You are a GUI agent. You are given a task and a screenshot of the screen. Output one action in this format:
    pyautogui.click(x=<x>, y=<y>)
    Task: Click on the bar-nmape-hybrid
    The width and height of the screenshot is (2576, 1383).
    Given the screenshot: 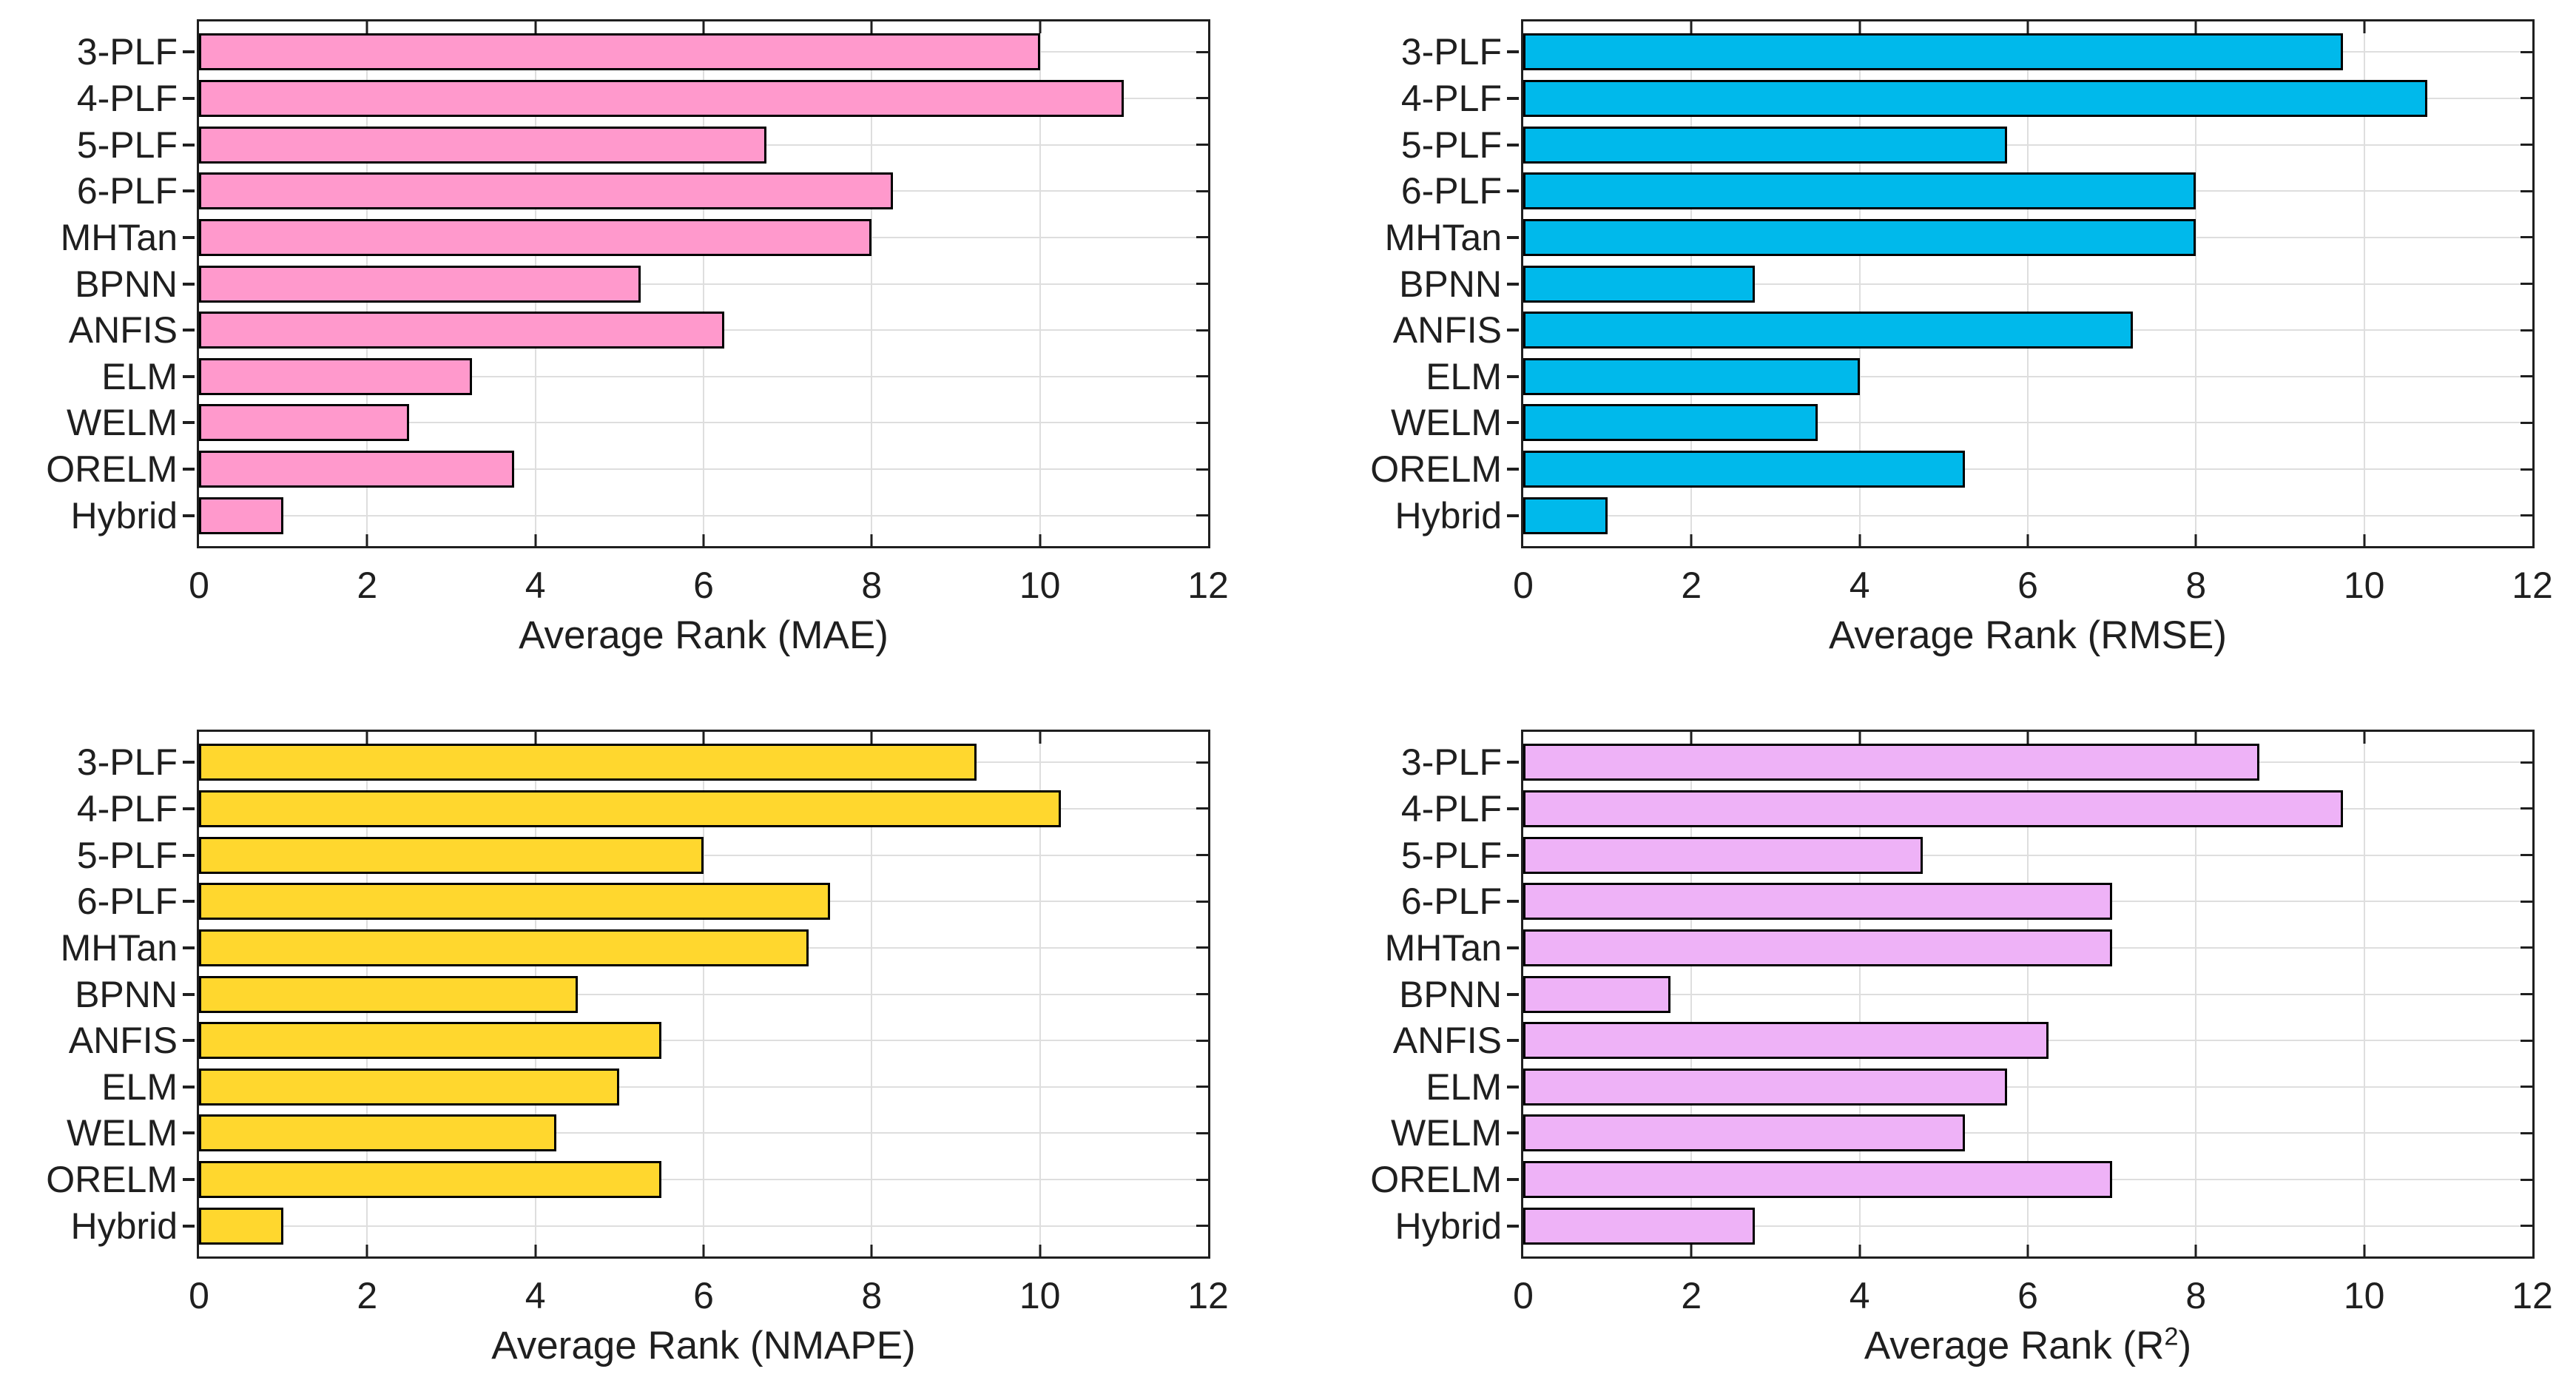 What is the action you would take?
    pyautogui.click(x=241, y=1226)
    